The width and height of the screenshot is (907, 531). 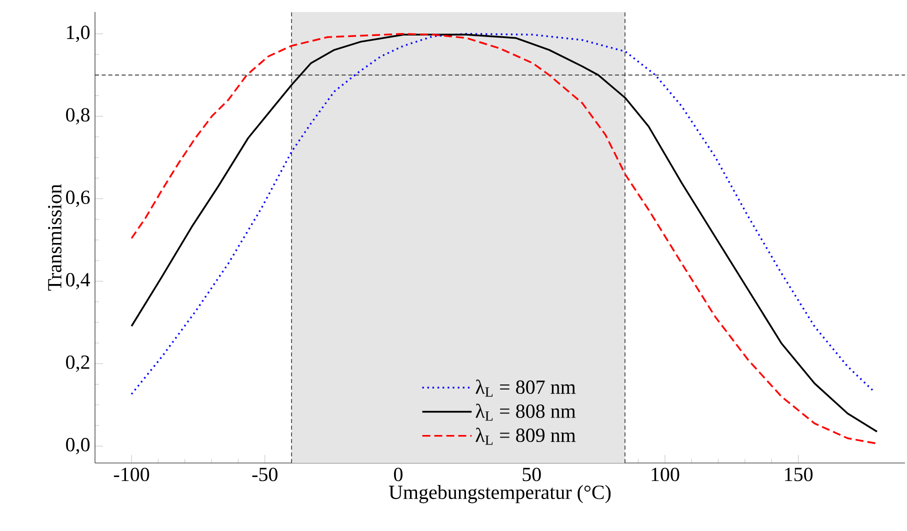 I want to click on y-tick-label: 0,0, so click(x=78, y=446).